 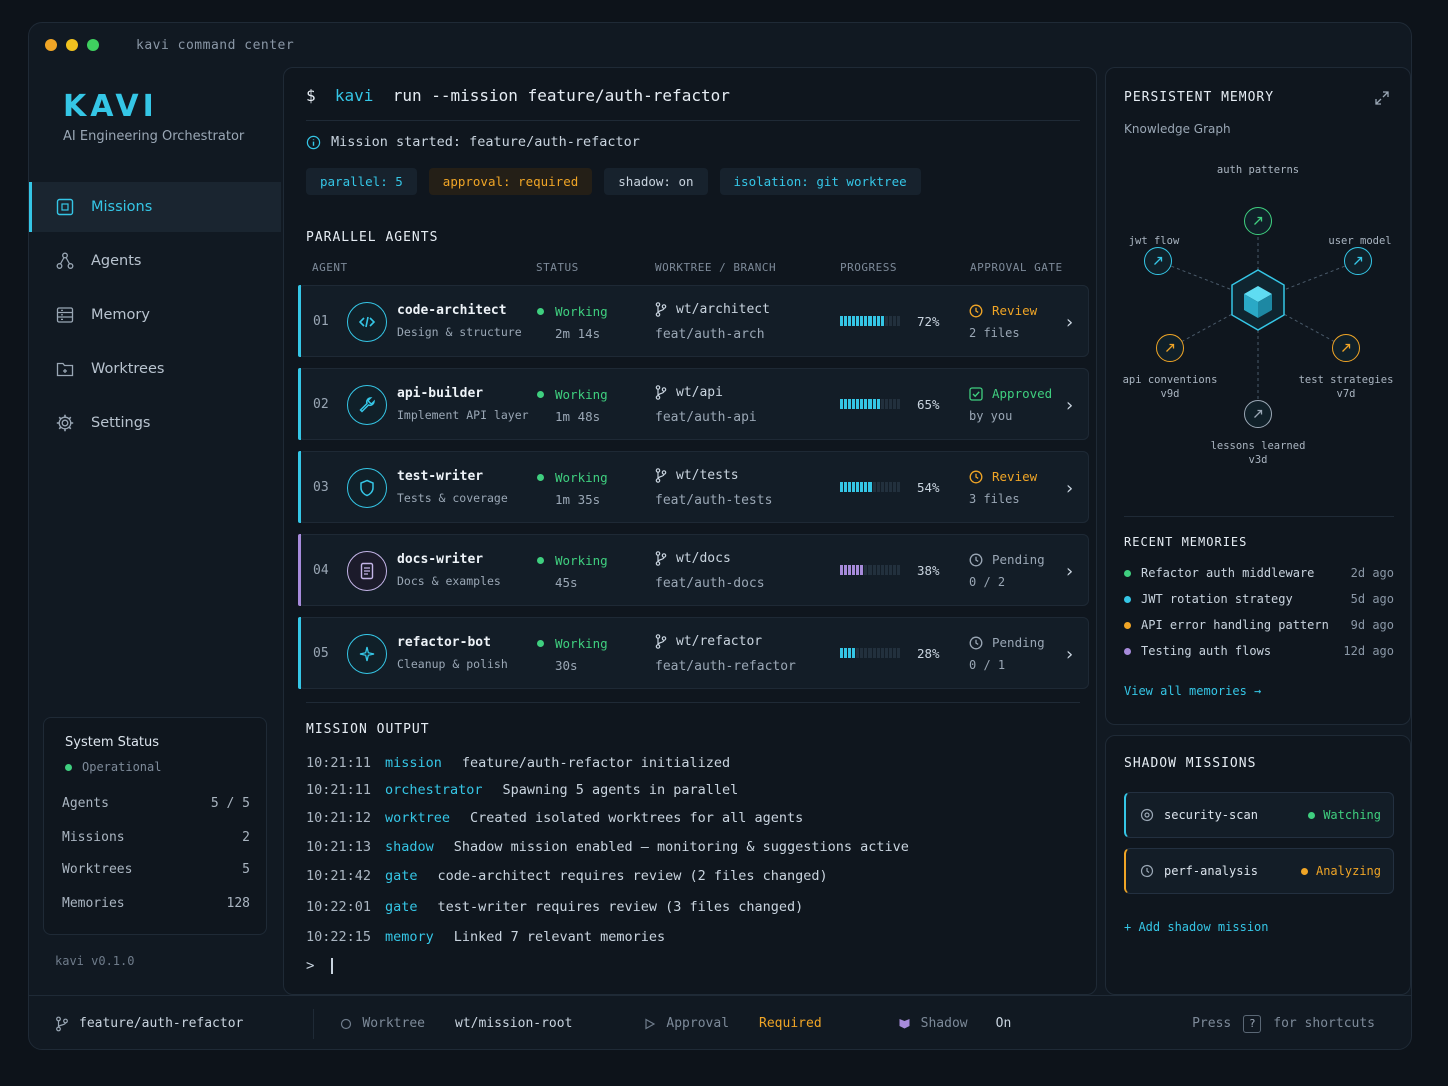 I want to click on recent-memory-item: Refactor auth middleware 2d ago, so click(x=1259, y=573).